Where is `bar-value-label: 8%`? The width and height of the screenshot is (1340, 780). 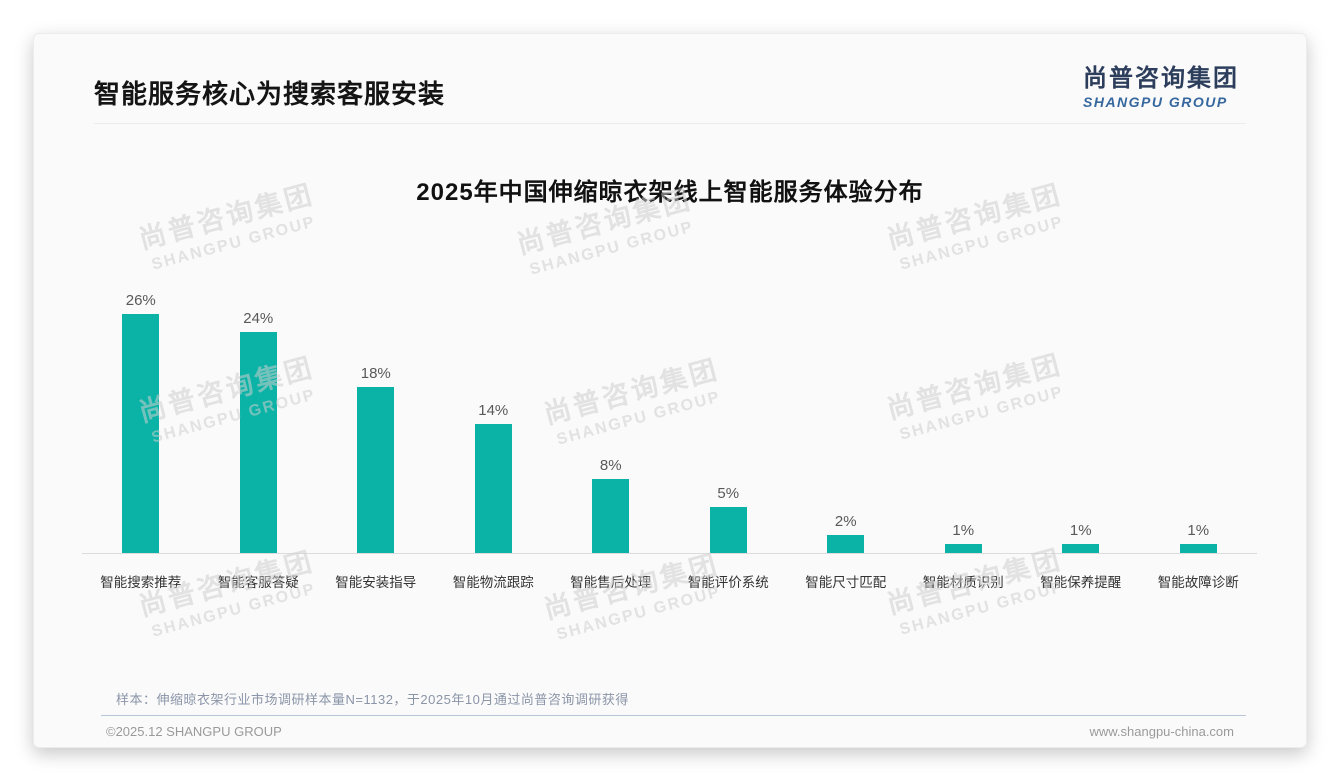
bar-value-label: 8% is located at coordinates (610, 466).